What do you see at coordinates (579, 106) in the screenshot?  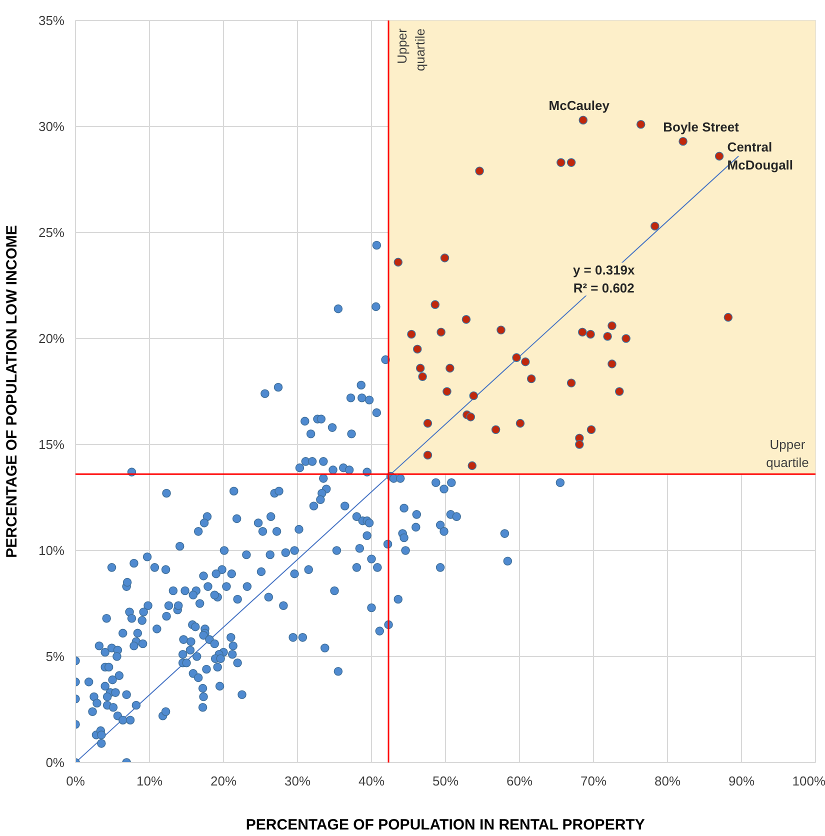 I see `annotation: McCauley` at bounding box center [579, 106].